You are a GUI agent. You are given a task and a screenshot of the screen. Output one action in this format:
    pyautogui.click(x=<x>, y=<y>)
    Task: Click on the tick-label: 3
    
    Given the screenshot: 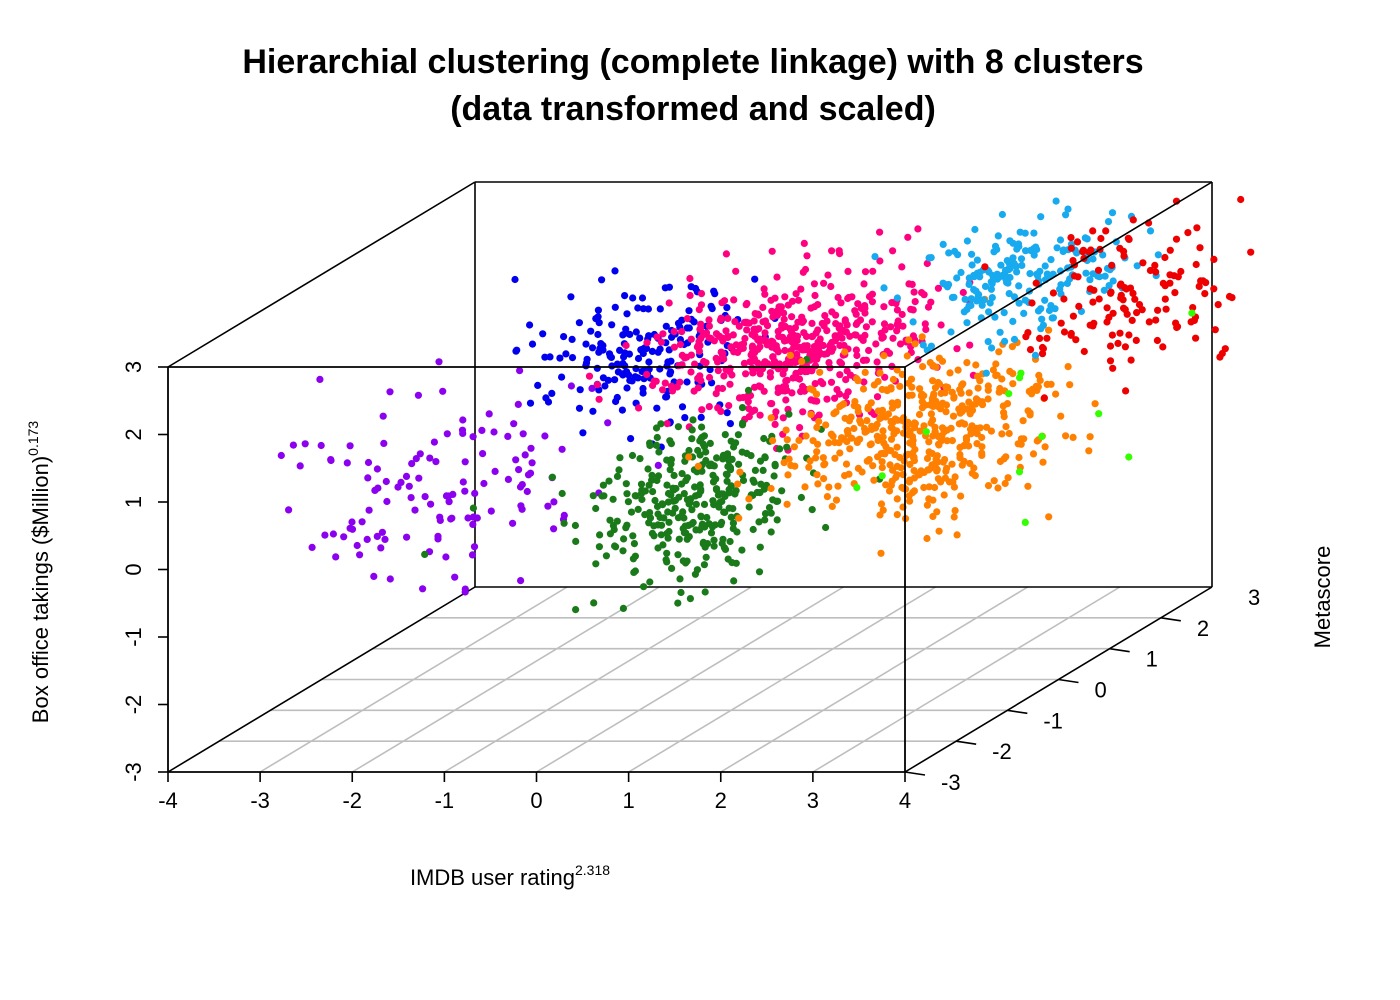 What is the action you would take?
    pyautogui.click(x=813, y=800)
    